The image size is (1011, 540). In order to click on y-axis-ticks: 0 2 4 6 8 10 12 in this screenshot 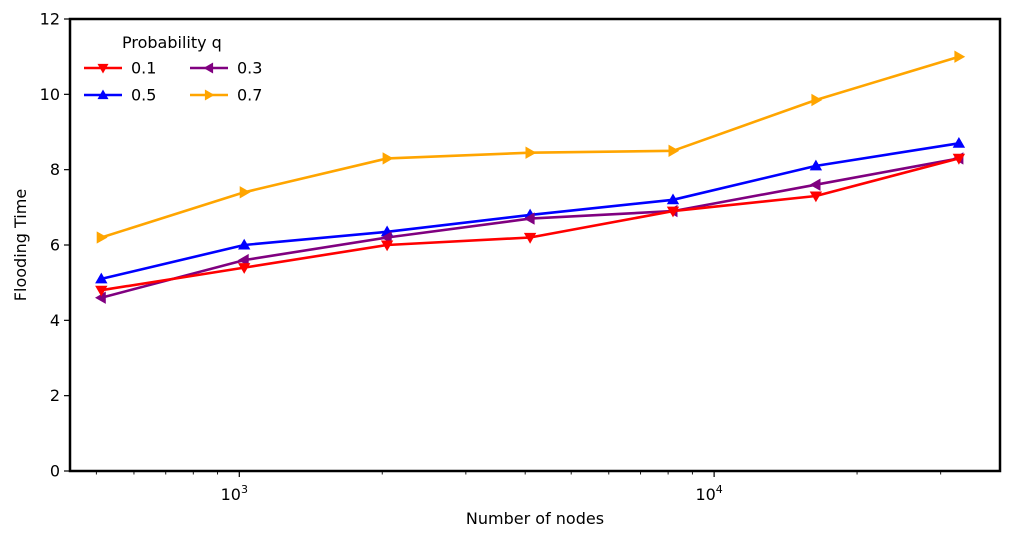, I will do `click(55, 245)`.